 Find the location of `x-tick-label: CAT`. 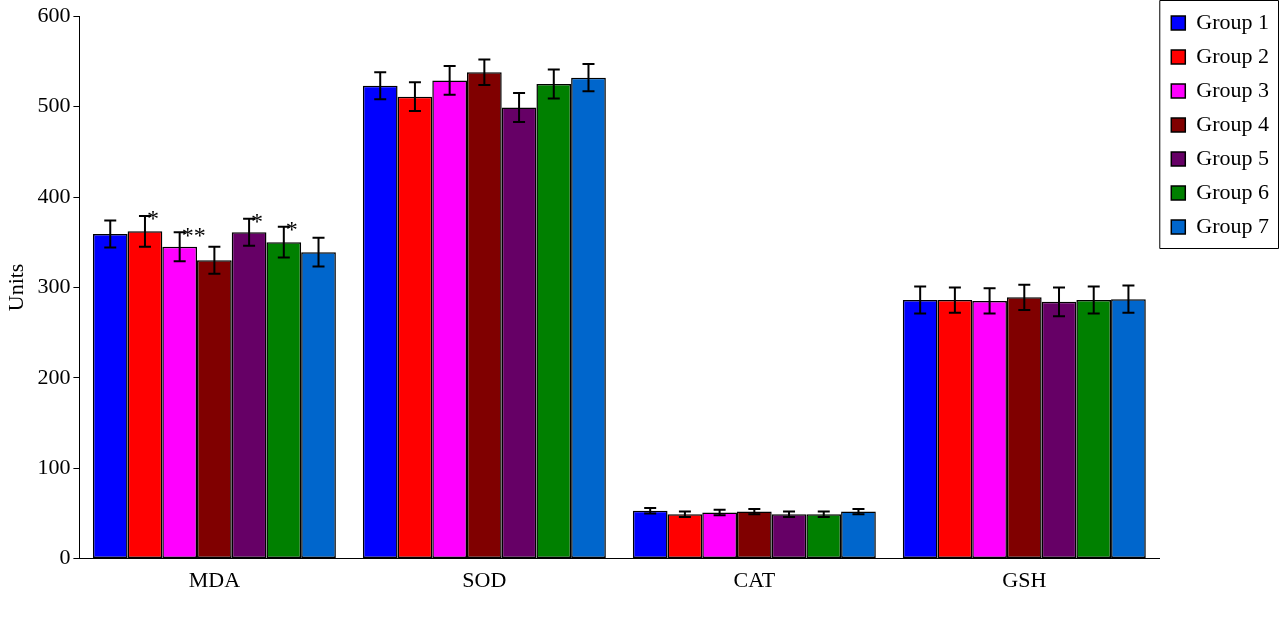

x-tick-label: CAT is located at coordinates (754, 579).